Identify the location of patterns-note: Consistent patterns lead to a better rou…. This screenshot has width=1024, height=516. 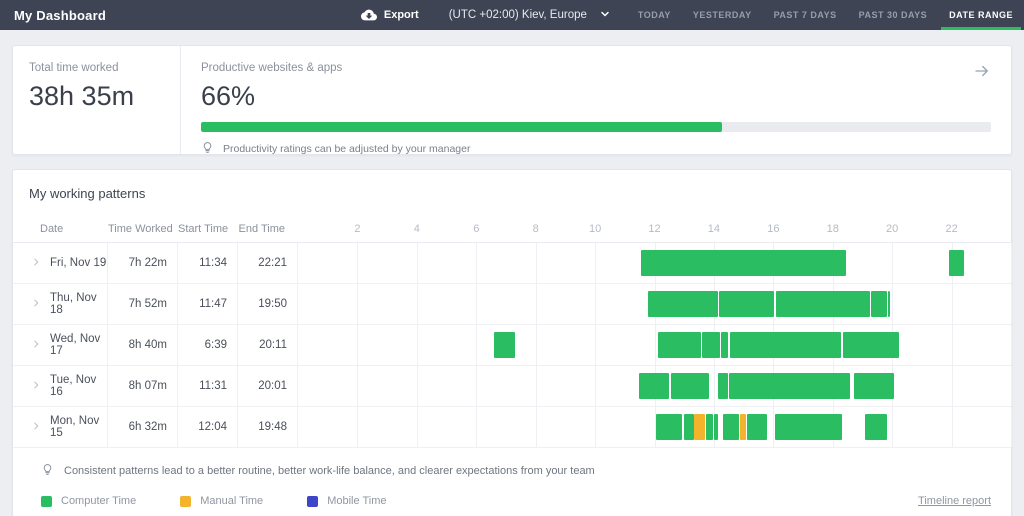
(512, 463).